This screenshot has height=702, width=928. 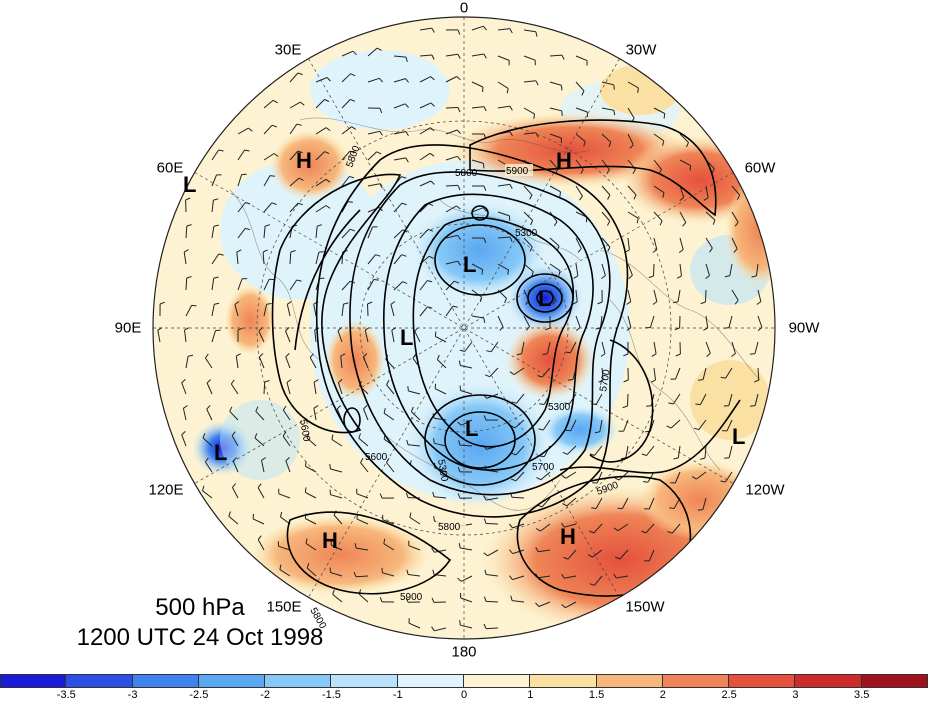 I want to click on colorbar: -3.5 -3 -2.5 -2 -1.5 -1 0 1 1.5 2 2.5 3 3.5, so click(x=464, y=688).